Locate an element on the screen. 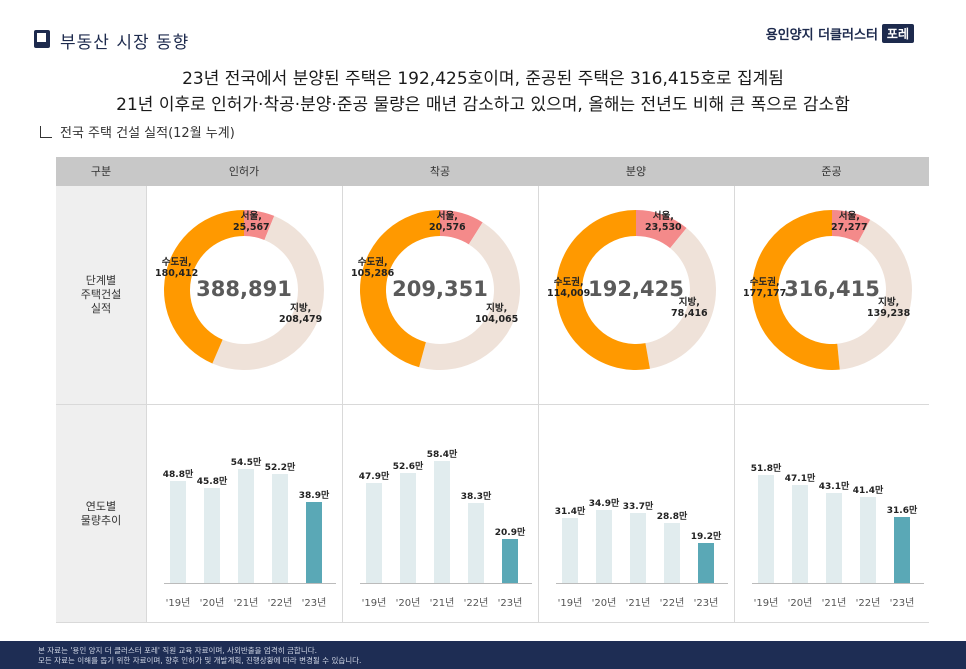  donut-total: 316,415 is located at coordinates (832, 289).